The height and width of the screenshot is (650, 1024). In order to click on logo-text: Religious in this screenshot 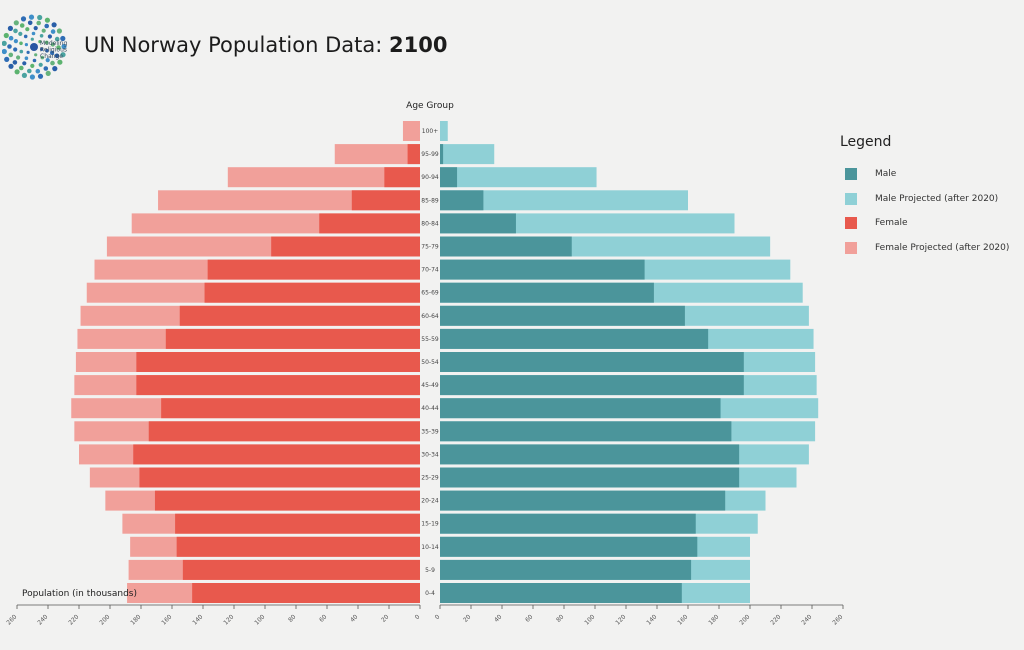, I will do `click(53, 50)`.